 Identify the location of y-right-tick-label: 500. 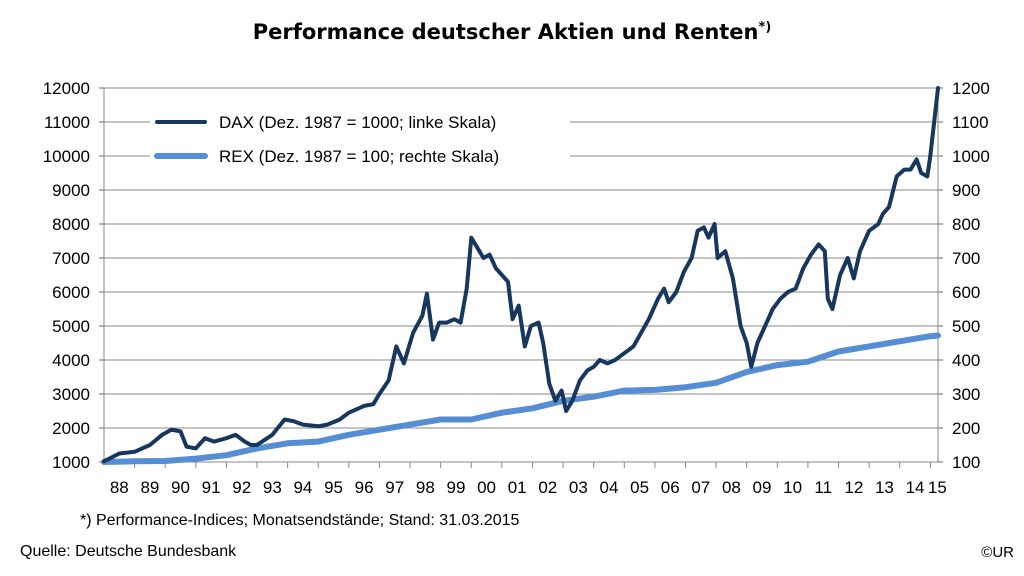
(966, 326).